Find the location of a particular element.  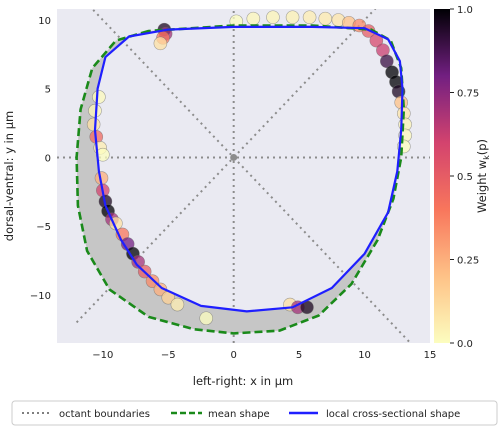

colorbar-label-main: Weight w is located at coordinates (482, 186).